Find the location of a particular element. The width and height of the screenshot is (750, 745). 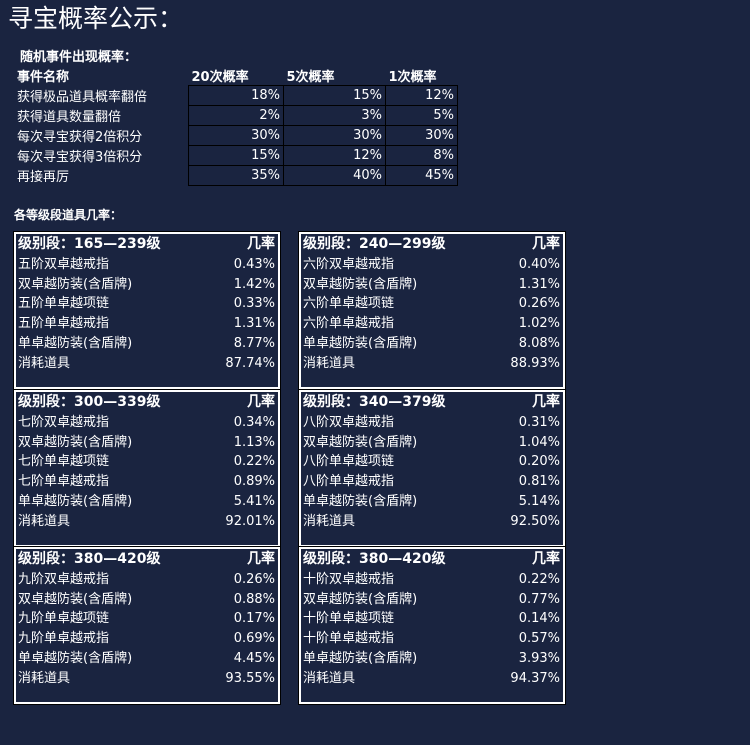

list-item: 八阶单卓越戒指 0.81% is located at coordinates (431, 482).